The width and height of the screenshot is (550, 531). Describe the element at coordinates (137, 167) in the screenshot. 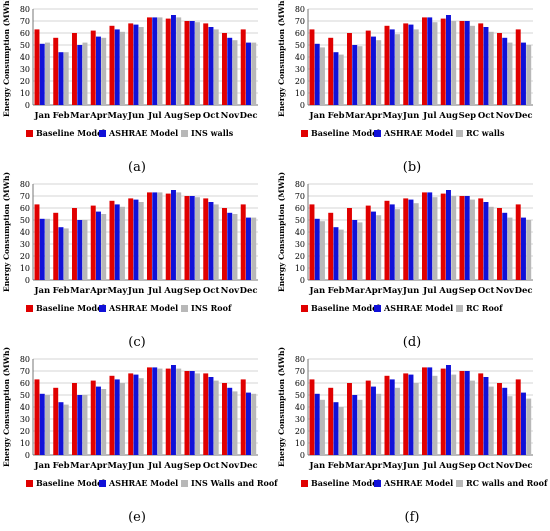

I see `panel-caption: (a)` at that location.